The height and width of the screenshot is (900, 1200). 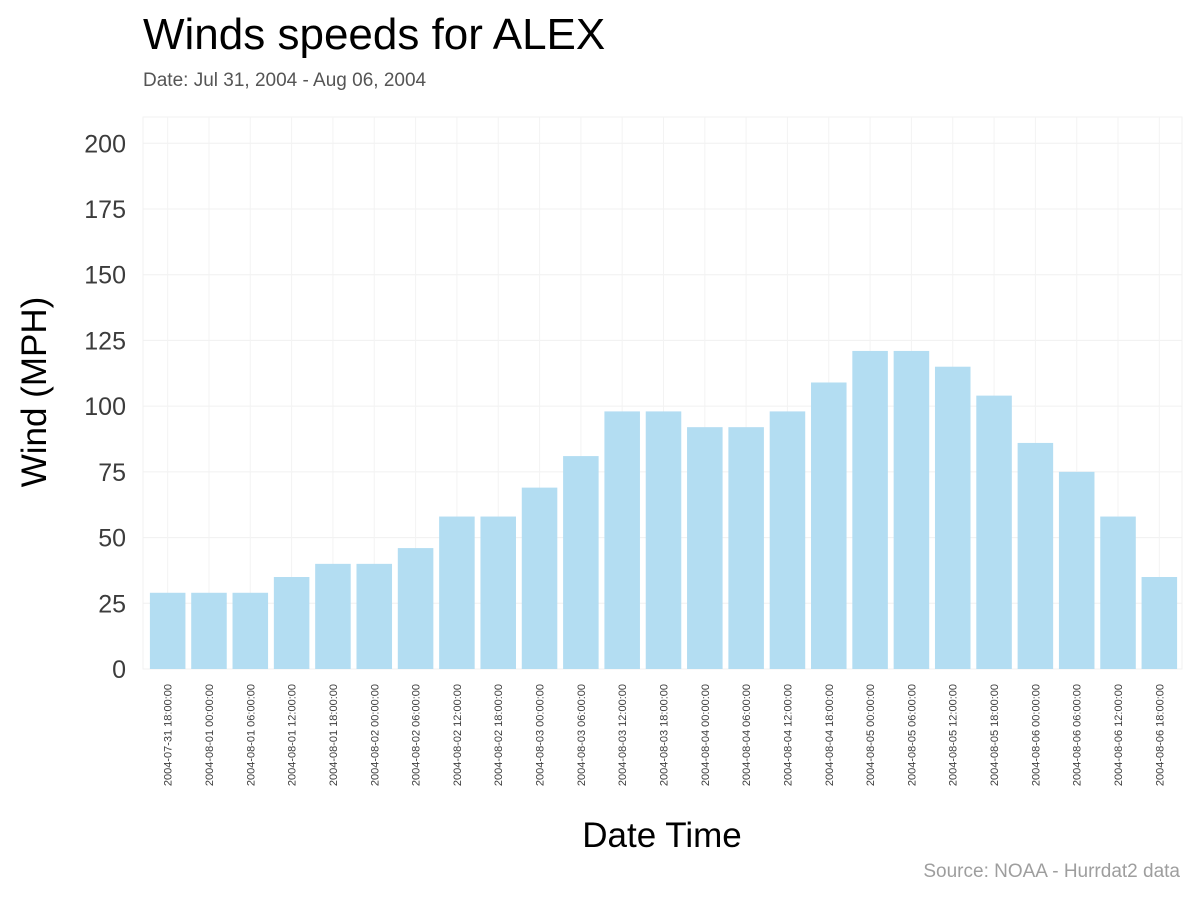 I want to click on x-axis-title: Date Time, so click(x=662, y=835).